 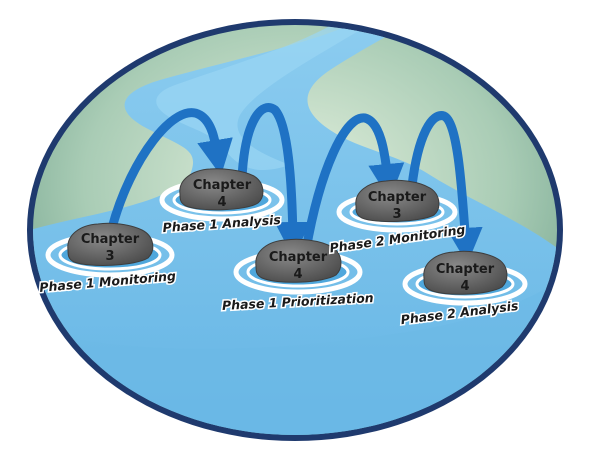 What do you see at coordinates (445, 187) in the screenshot?
I see `arrow-p2-monitoring-to-p2-analysis` at bounding box center [445, 187].